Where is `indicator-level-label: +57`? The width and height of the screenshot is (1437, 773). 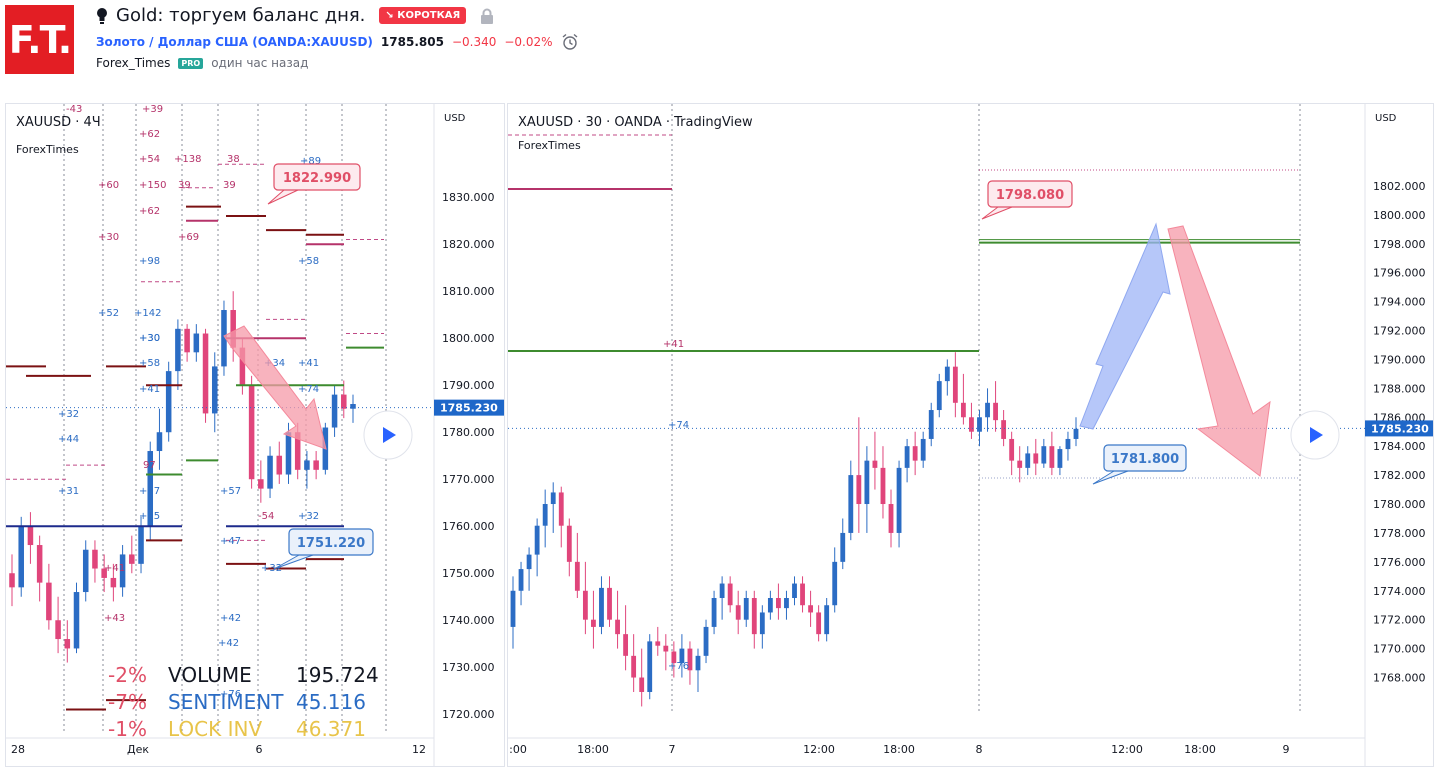 indicator-level-label: +57 is located at coordinates (230, 491).